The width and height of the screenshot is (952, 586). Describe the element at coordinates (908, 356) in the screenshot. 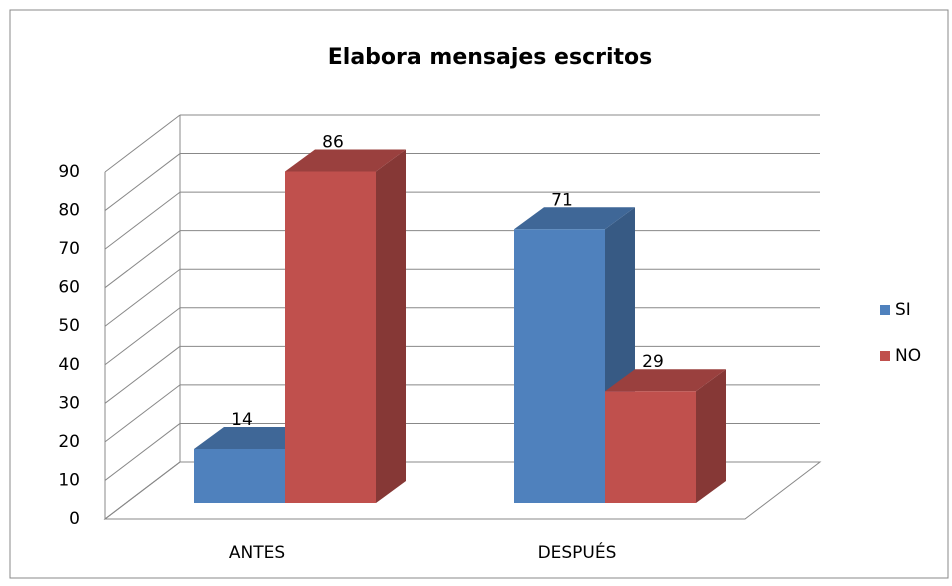

I see `legend-label: NO` at that location.